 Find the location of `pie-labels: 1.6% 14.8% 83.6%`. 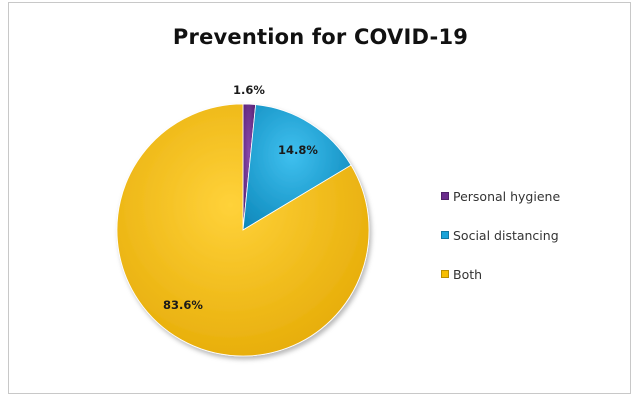

pie-labels: 1.6% 14.8% 83.6% is located at coordinates (240, 197).